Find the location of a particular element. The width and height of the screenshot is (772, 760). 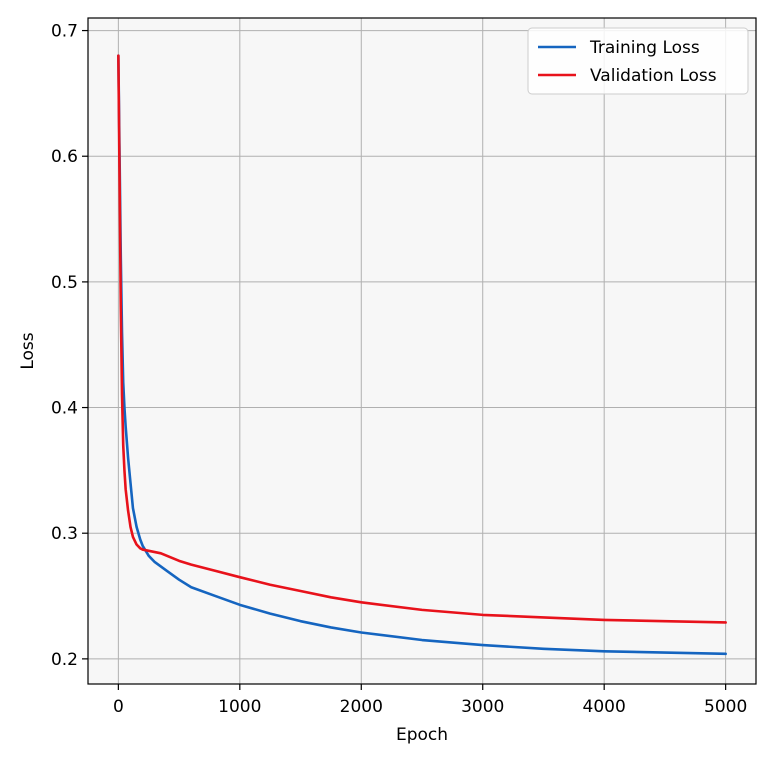

x-tick-label: 0 is located at coordinates (118, 707).